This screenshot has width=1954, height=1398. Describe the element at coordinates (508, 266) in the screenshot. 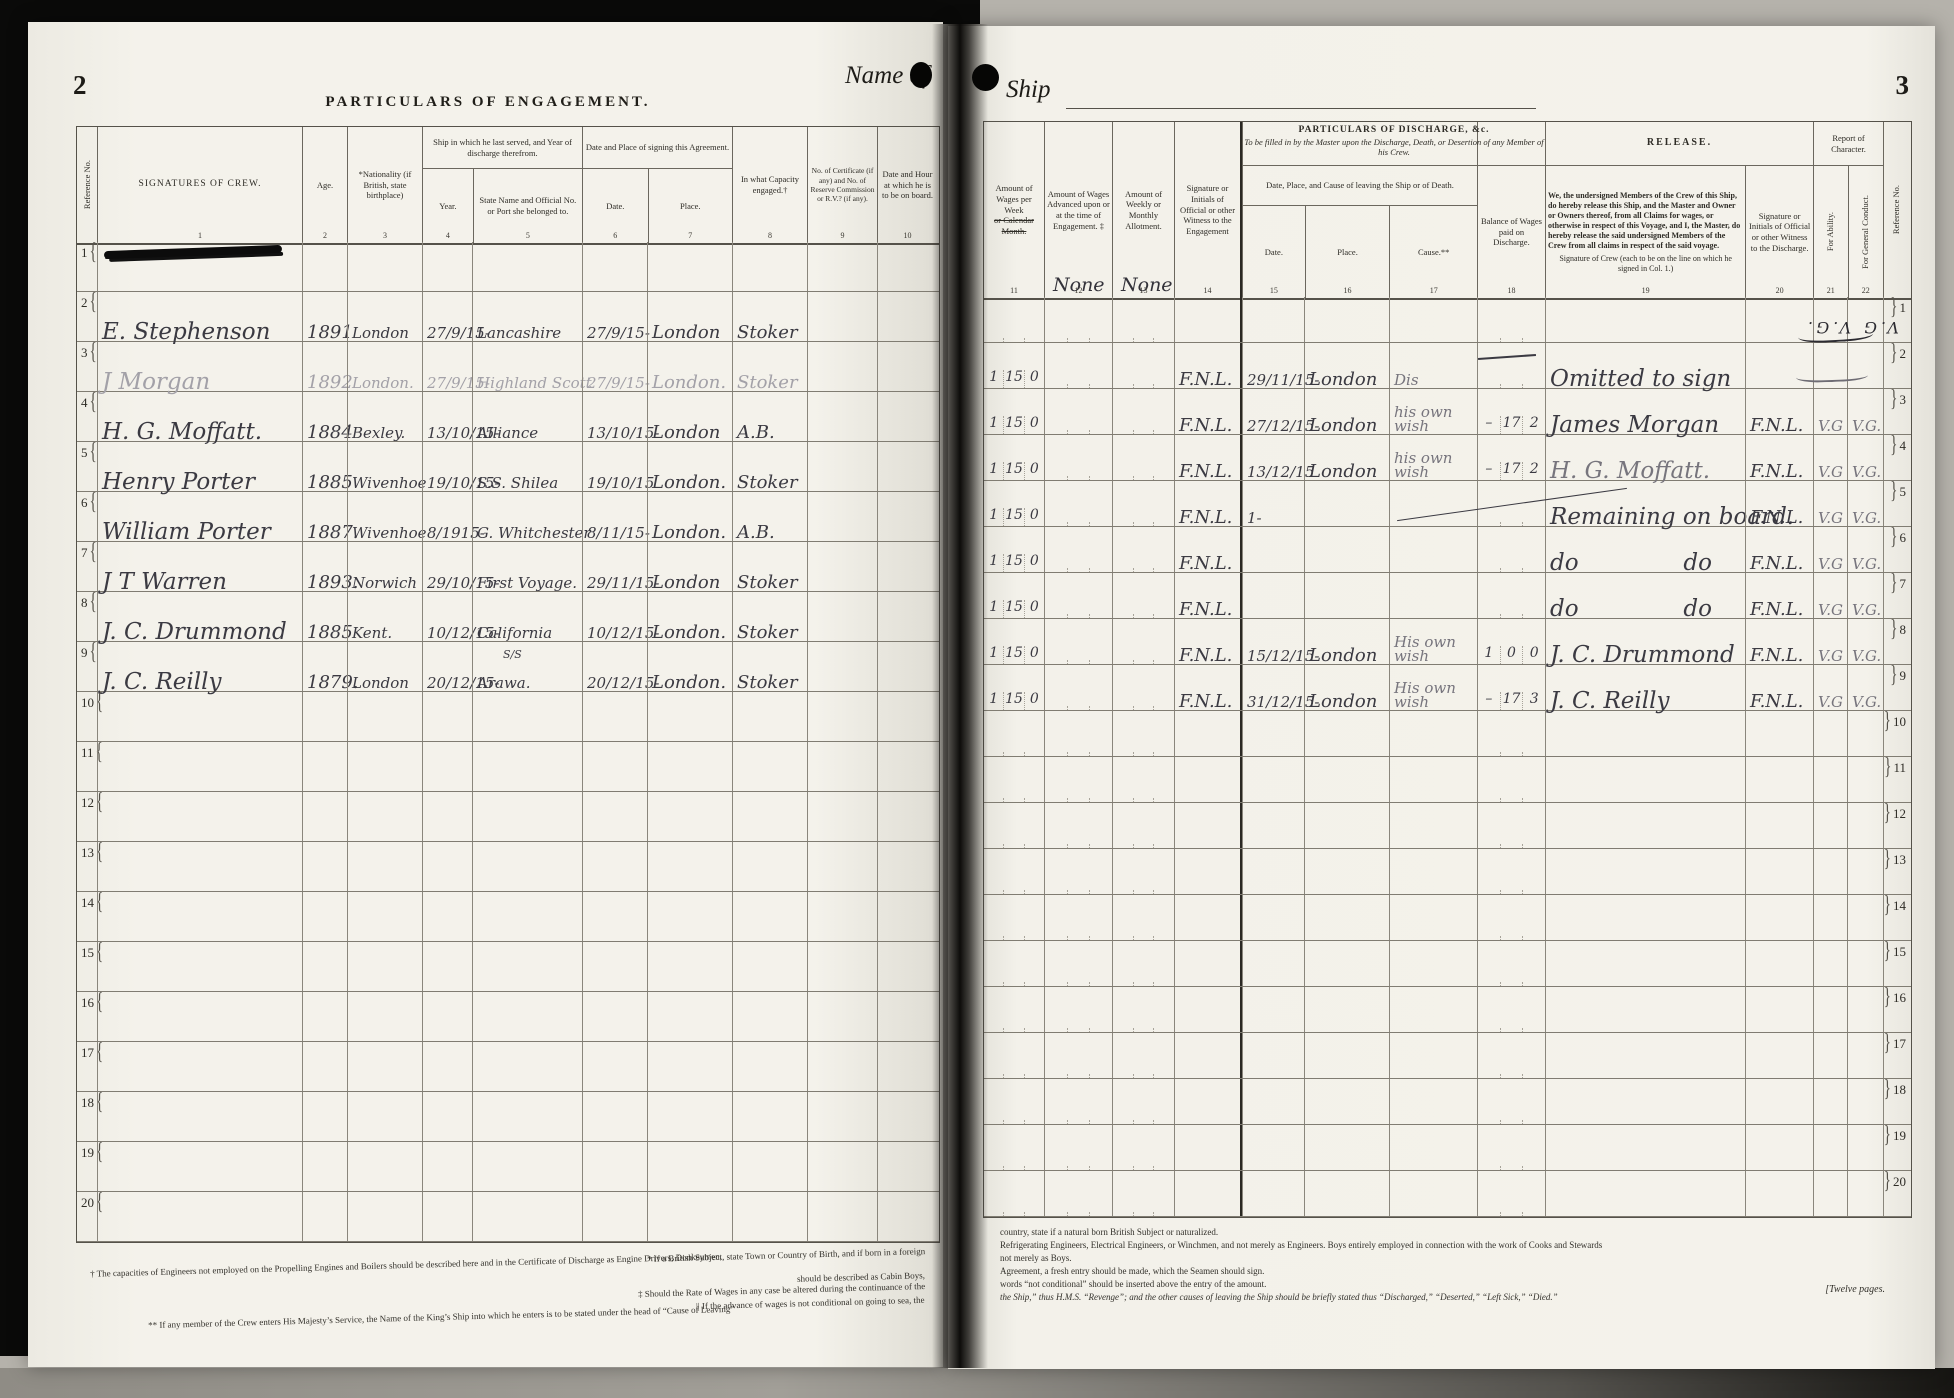

I see `table-row: 1{` at that location.